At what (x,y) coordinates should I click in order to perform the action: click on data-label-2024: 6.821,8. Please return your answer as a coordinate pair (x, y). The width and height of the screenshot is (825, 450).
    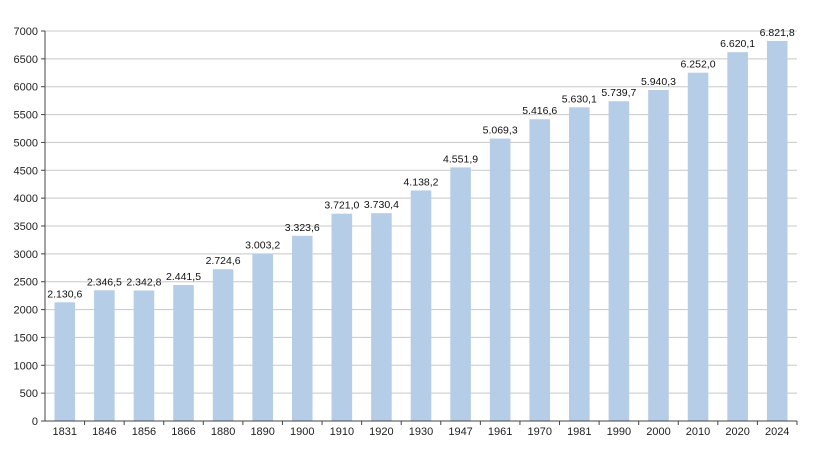
    Looking at the image, I should click on (777, 33).